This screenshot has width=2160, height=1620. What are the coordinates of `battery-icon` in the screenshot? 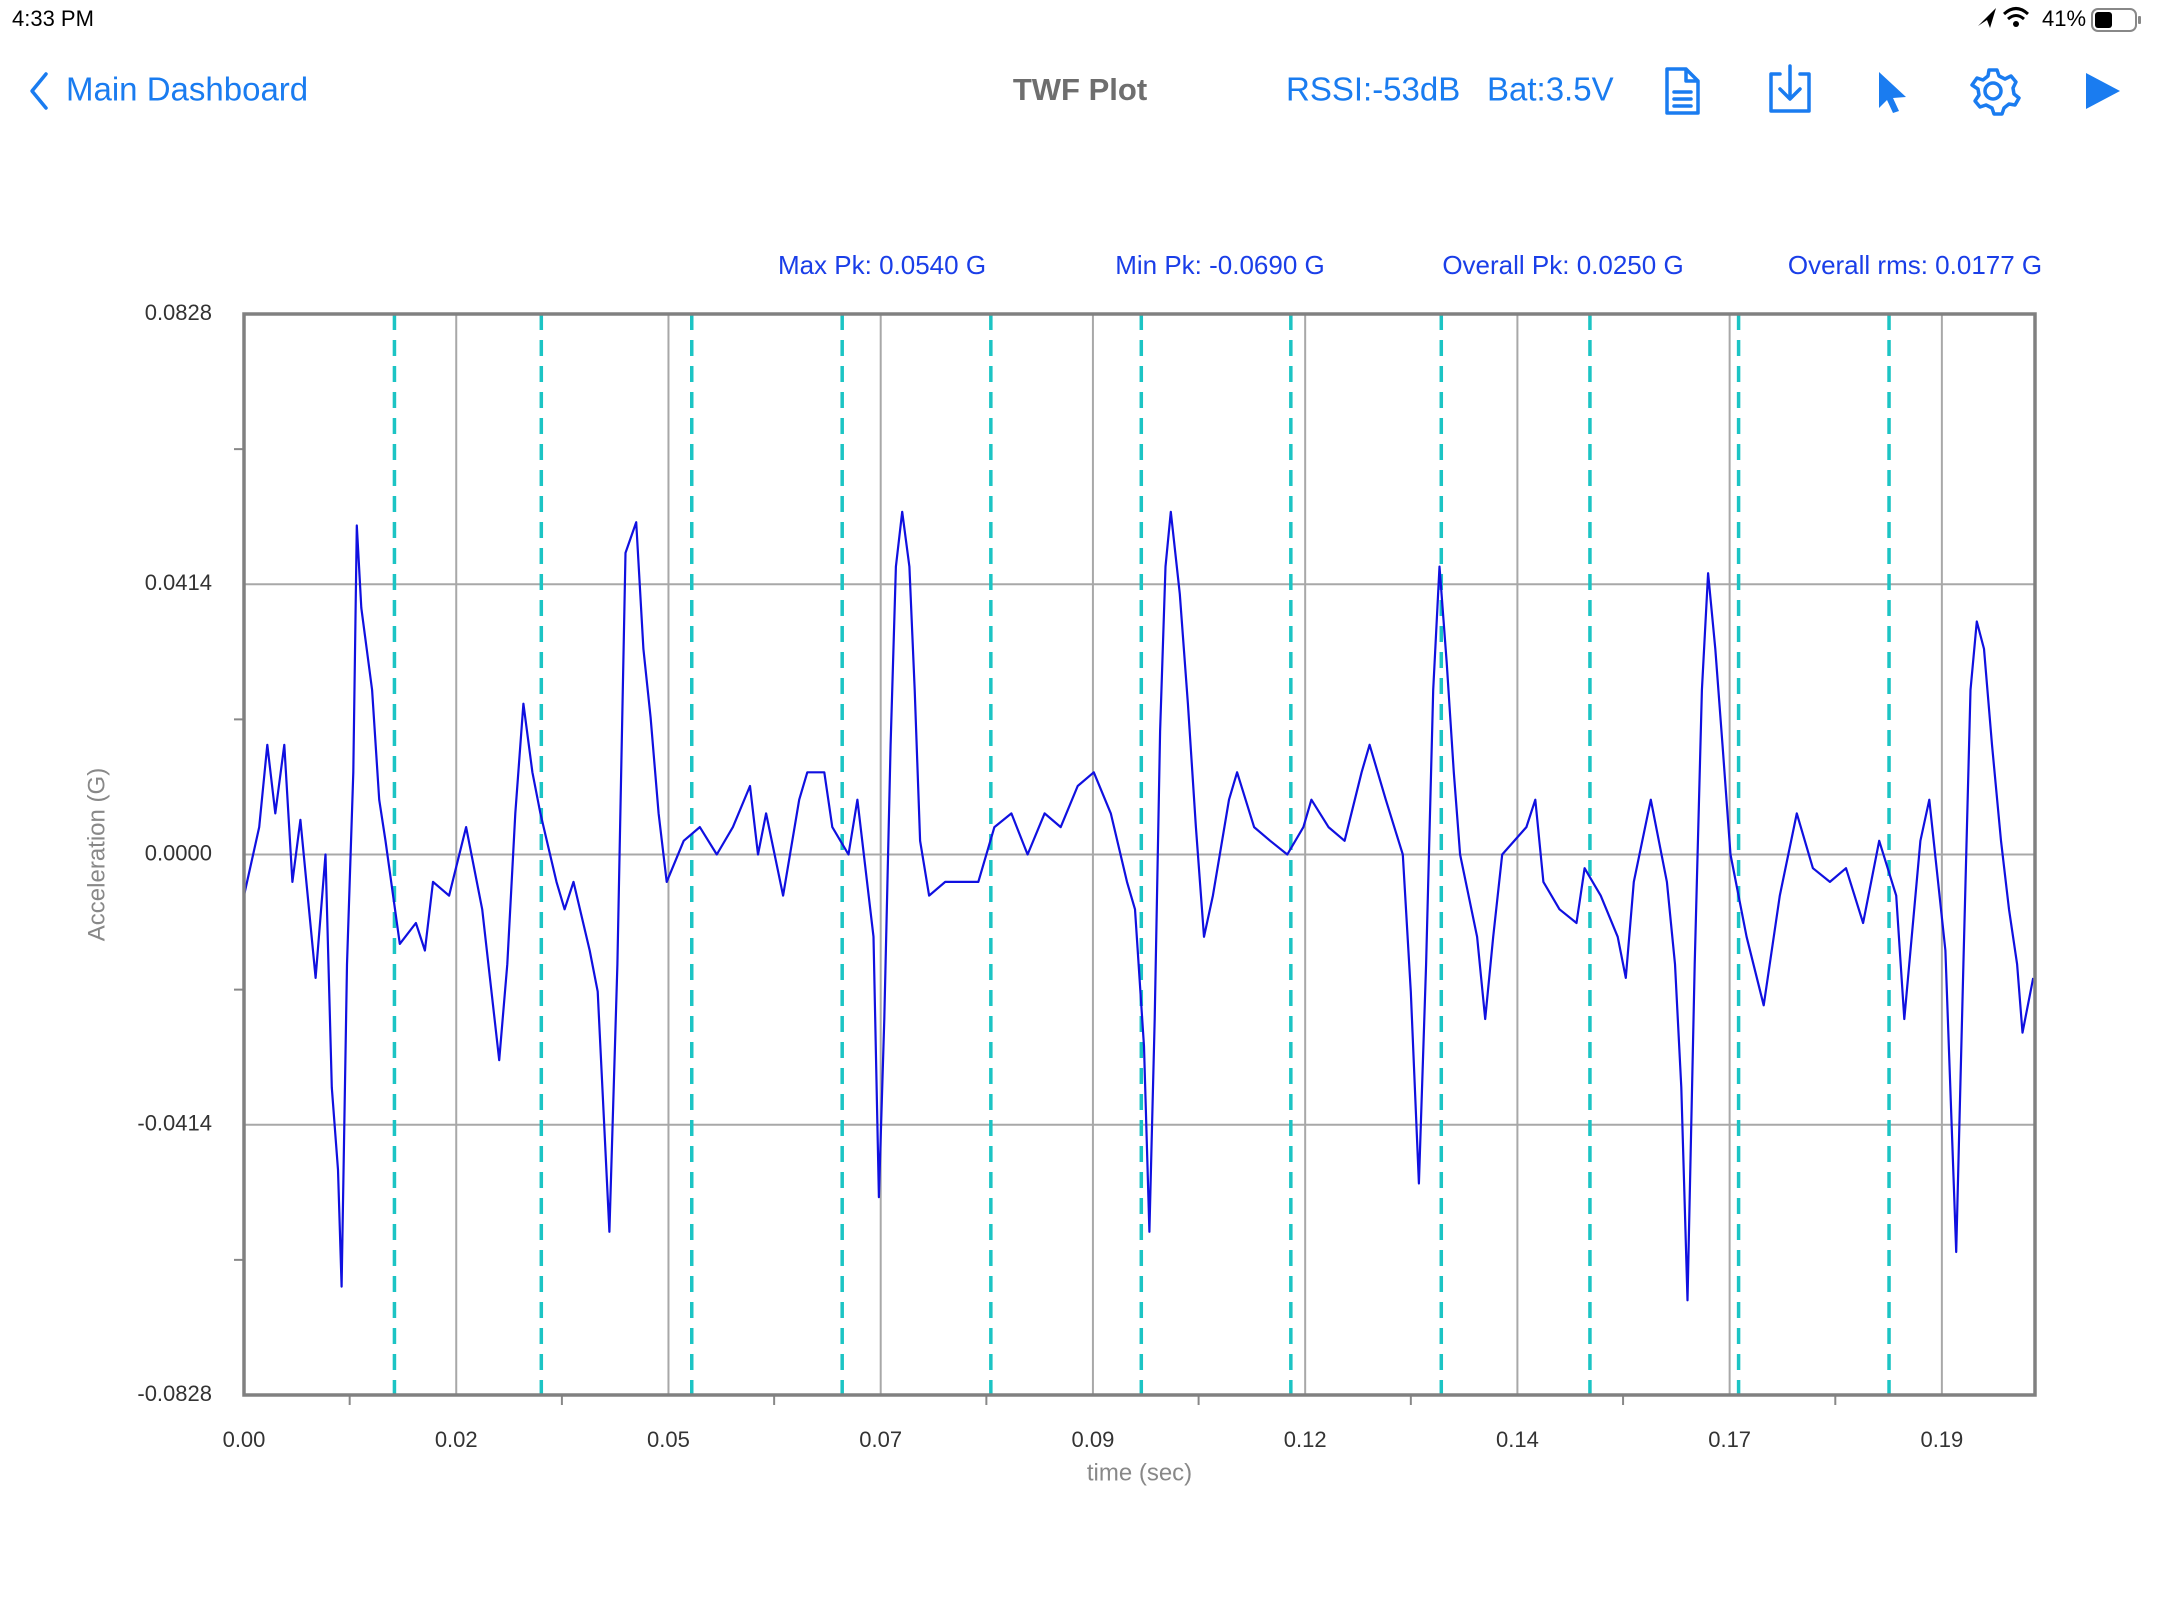 It's located at (2116, 20).